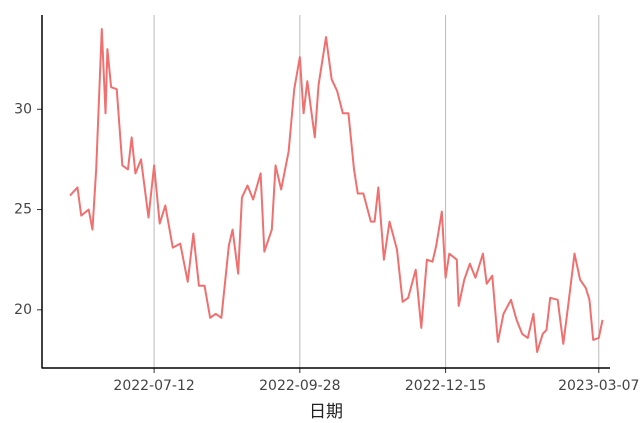  What do you see at coordinates (299, 386) in the screenshot?
I see `x-tick-label: 2022-09-28` at bounding box center [299, 386].